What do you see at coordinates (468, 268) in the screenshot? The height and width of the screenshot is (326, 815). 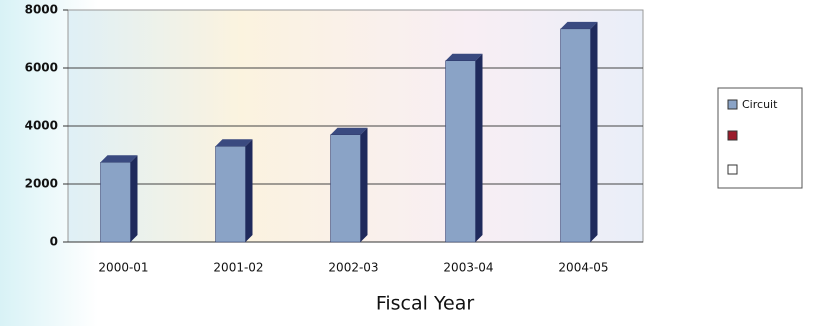 I see `x-tick-label: 2003-04` at bounding box center [468, 268].